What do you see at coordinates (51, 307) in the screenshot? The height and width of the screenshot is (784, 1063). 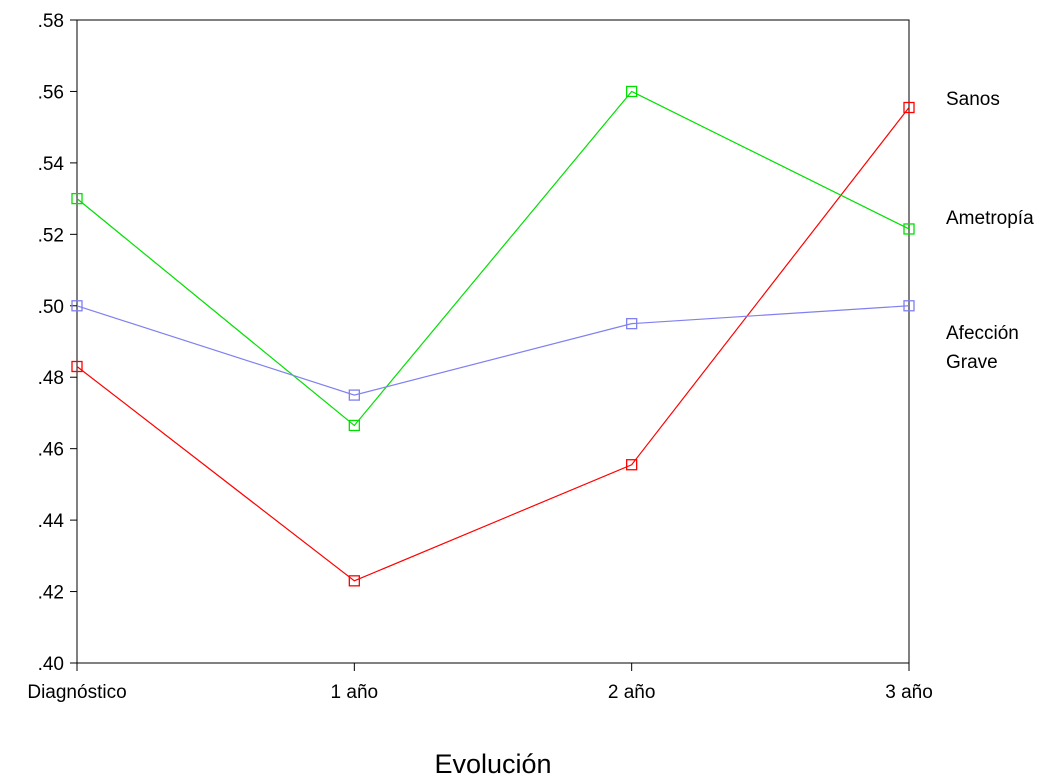 I see `y-tick-label: .50` at bounding box center [51, 307].